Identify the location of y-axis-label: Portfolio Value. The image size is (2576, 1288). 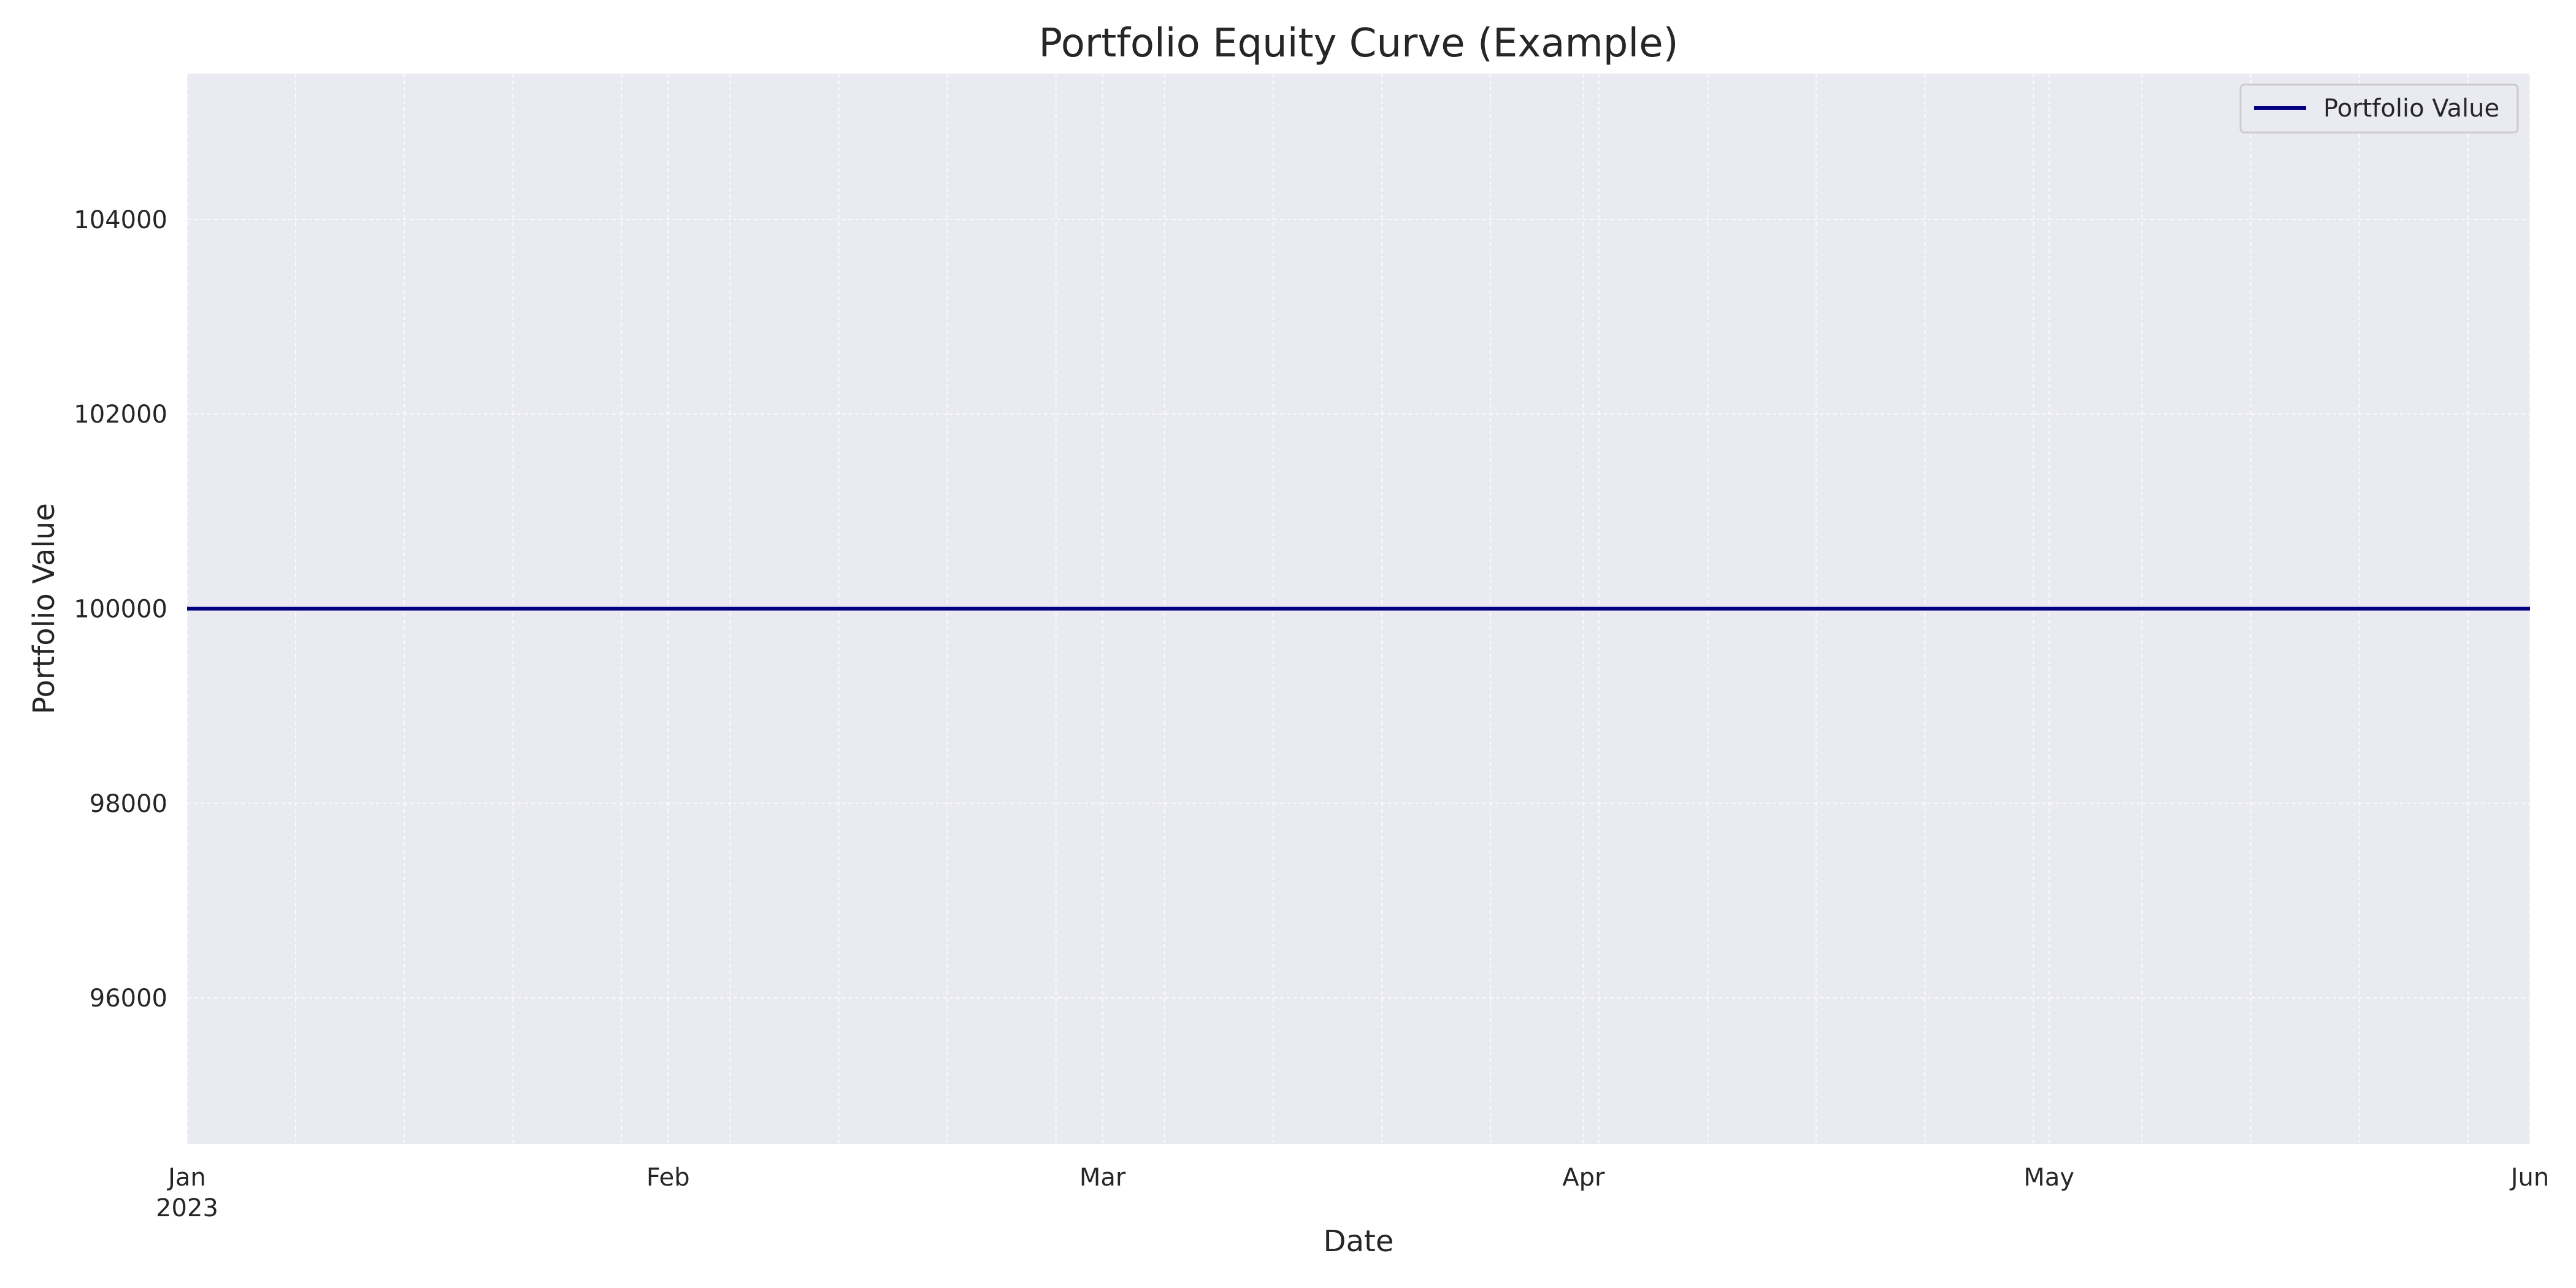
(44, 609).